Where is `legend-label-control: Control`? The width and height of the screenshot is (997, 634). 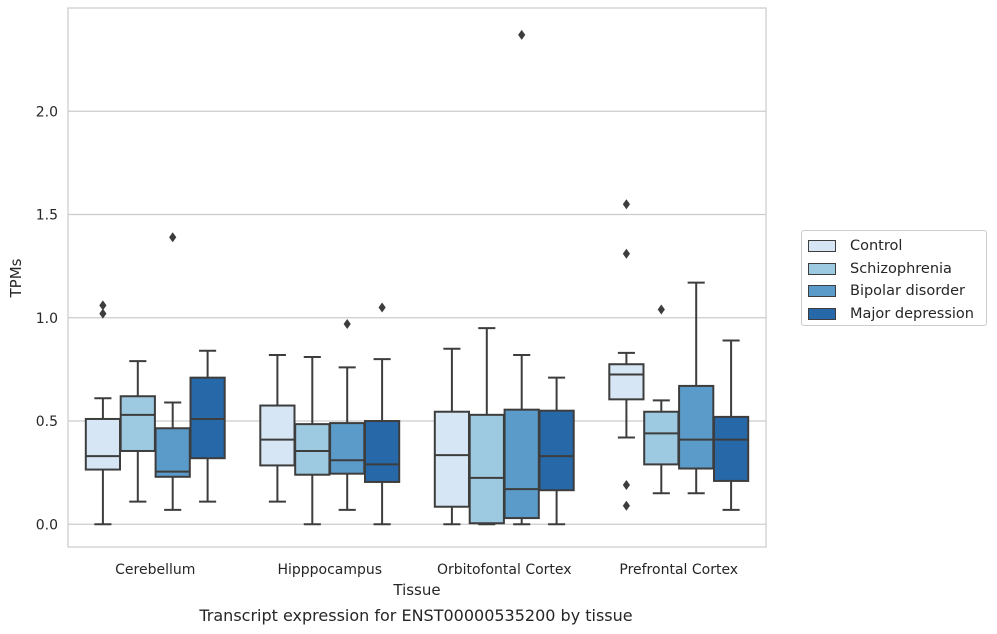 legend-label-control: Control is located at coordinates (876, 246).